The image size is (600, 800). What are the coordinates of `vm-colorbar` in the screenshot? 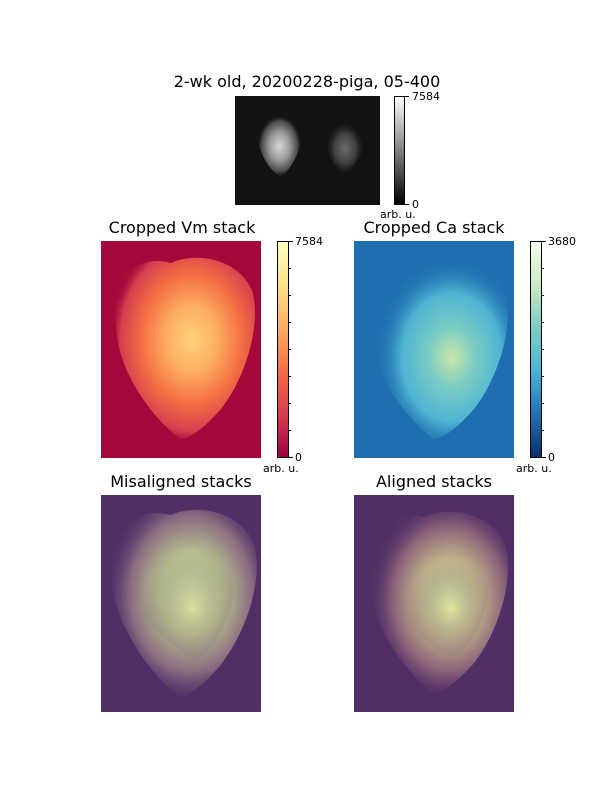 It's located at (283, 349).